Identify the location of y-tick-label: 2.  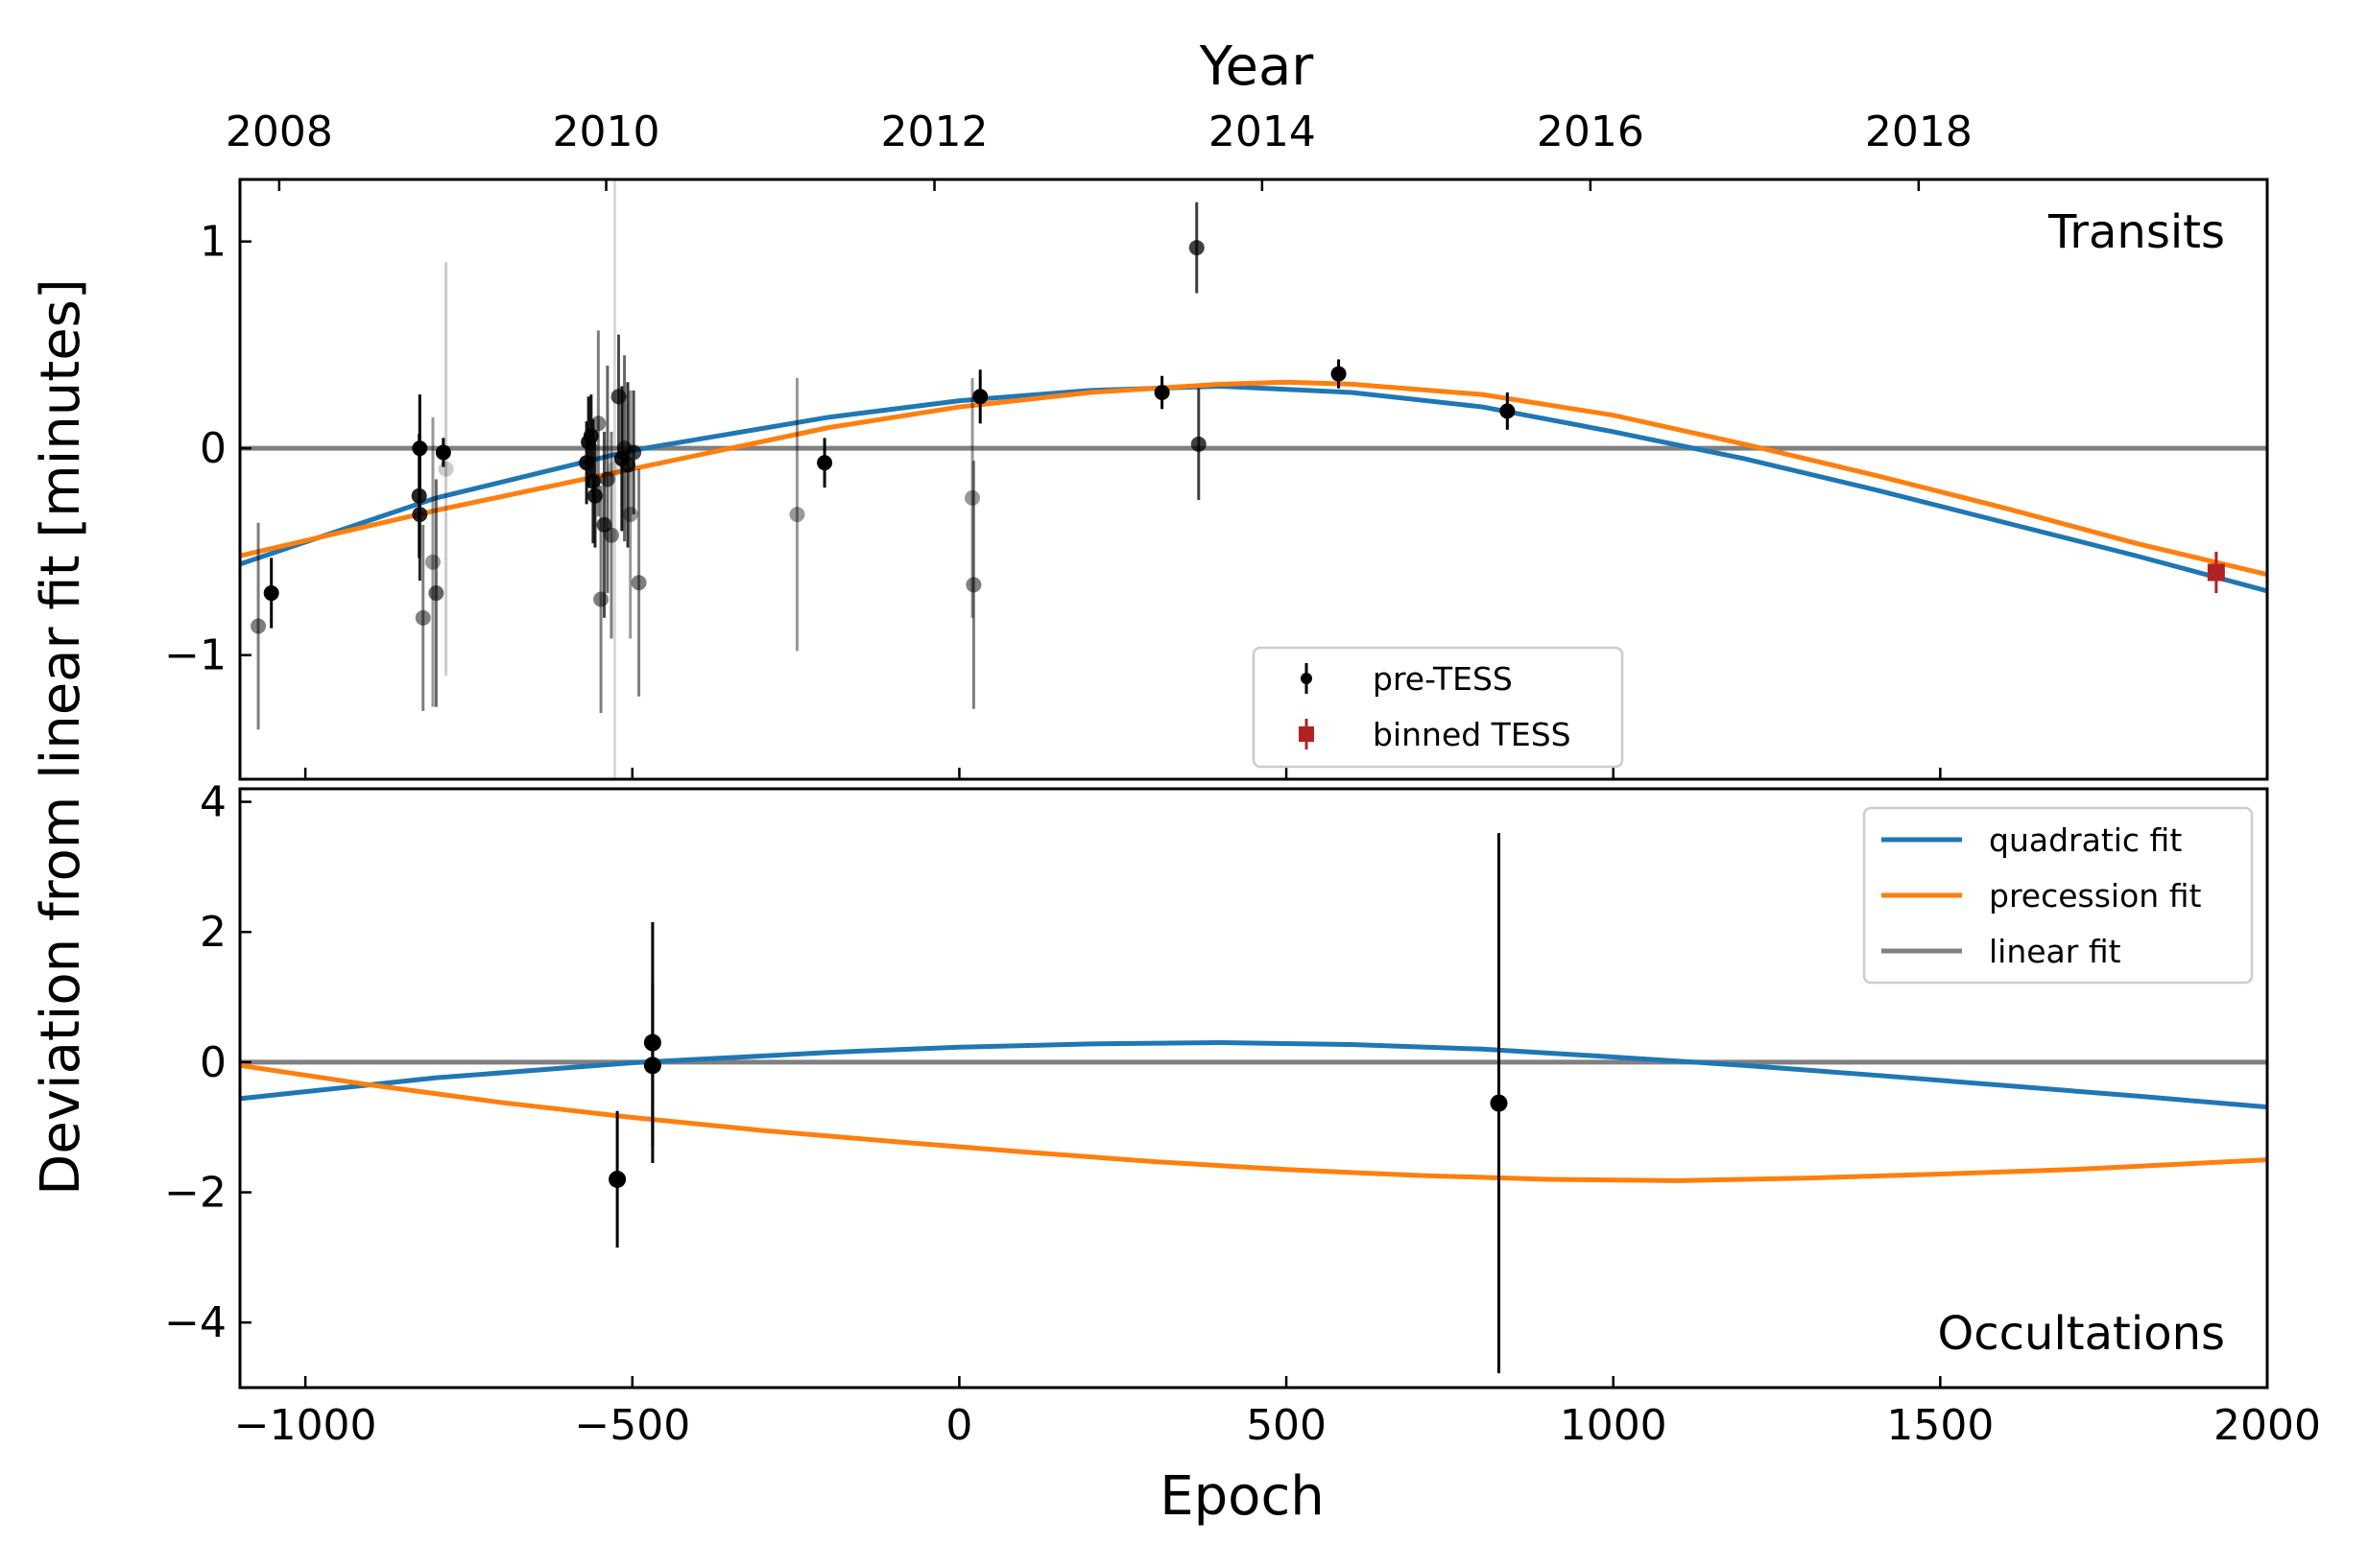
(213, 932).